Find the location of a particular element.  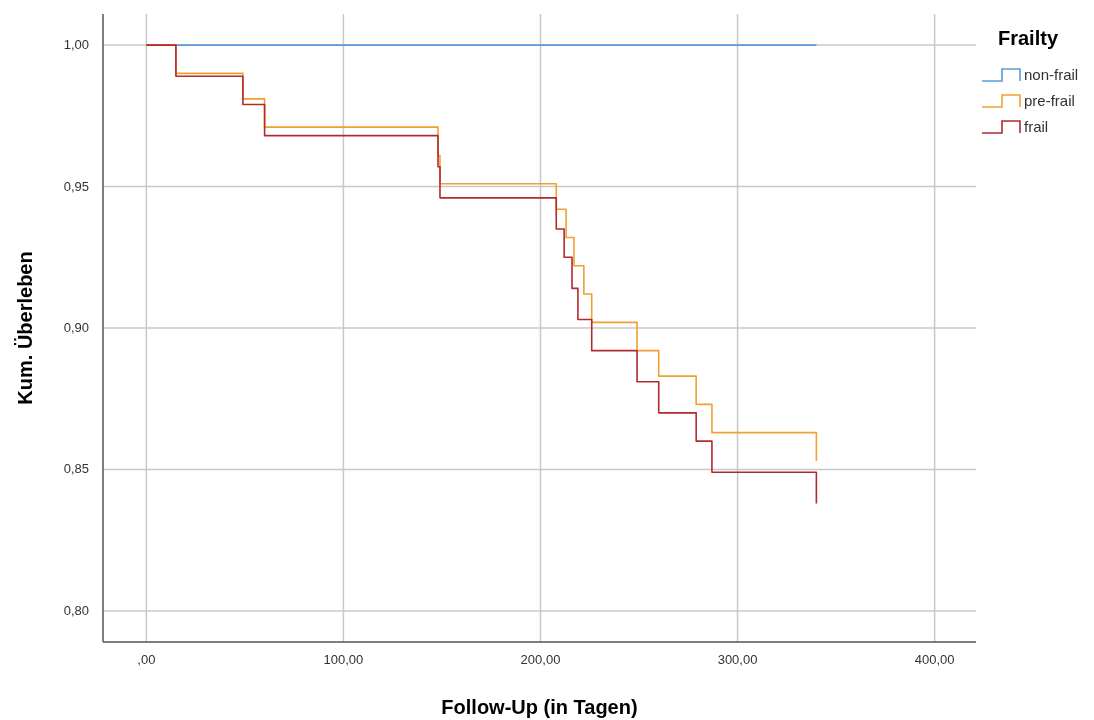

legend-title: Frailty is located at coordinates (1028, 38).